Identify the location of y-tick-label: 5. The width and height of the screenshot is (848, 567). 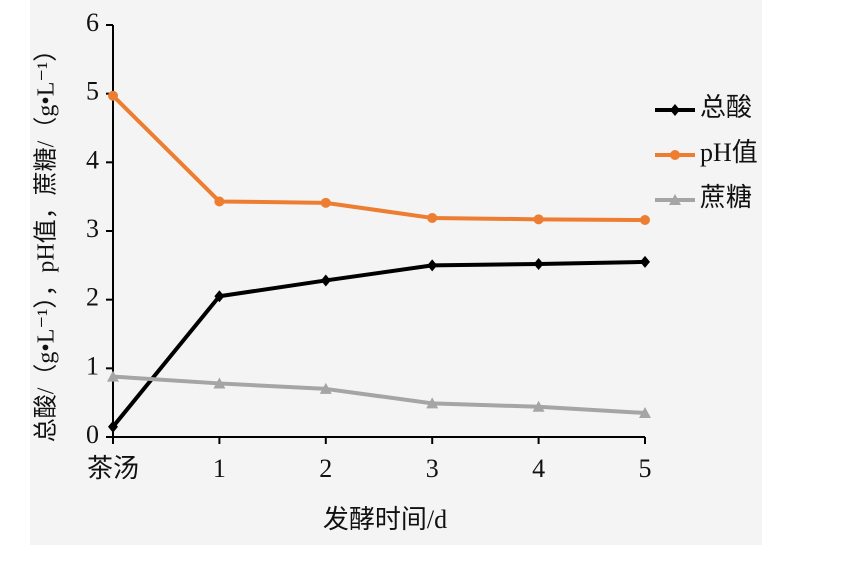
(92, 91).